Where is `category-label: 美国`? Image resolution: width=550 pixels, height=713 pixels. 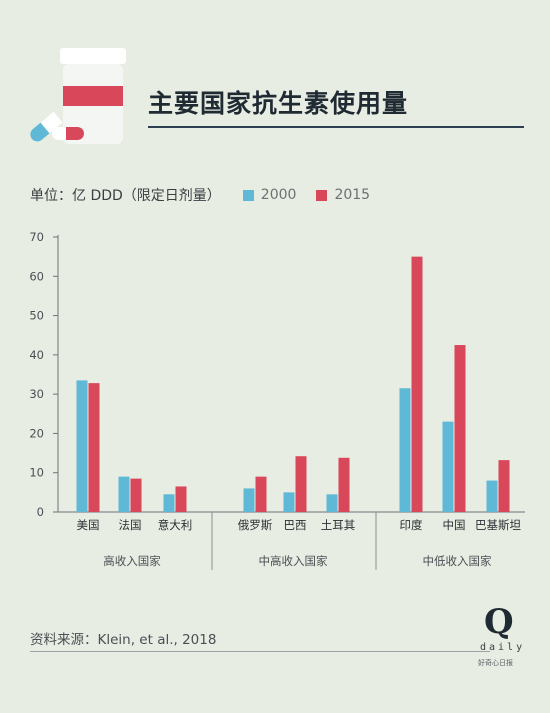 category-label: 美国 is located at coordinates (88, 525).